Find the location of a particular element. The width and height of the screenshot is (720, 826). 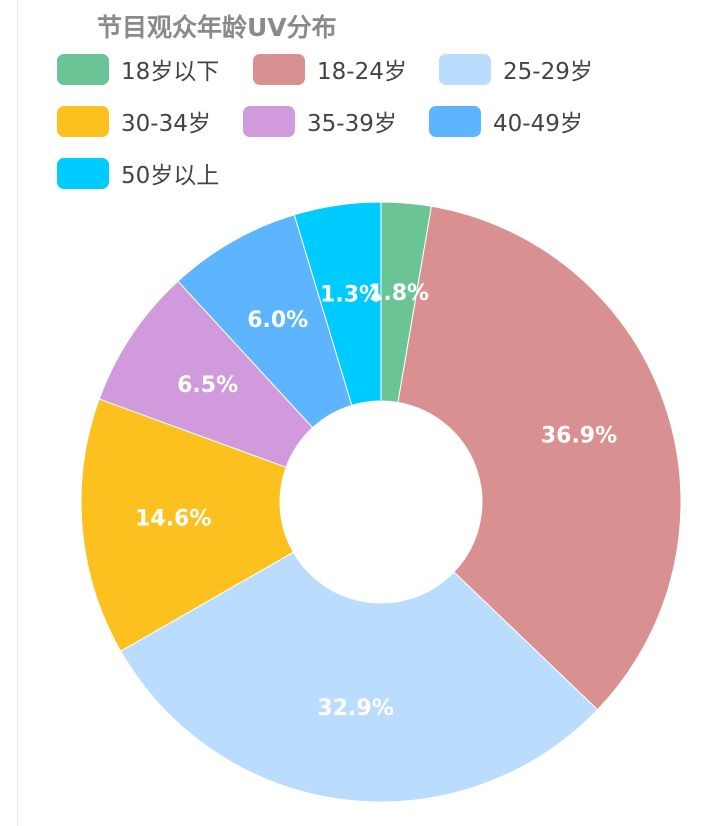

legend-item-25-29: 25-29岁 is located at coordinates (516, 69).